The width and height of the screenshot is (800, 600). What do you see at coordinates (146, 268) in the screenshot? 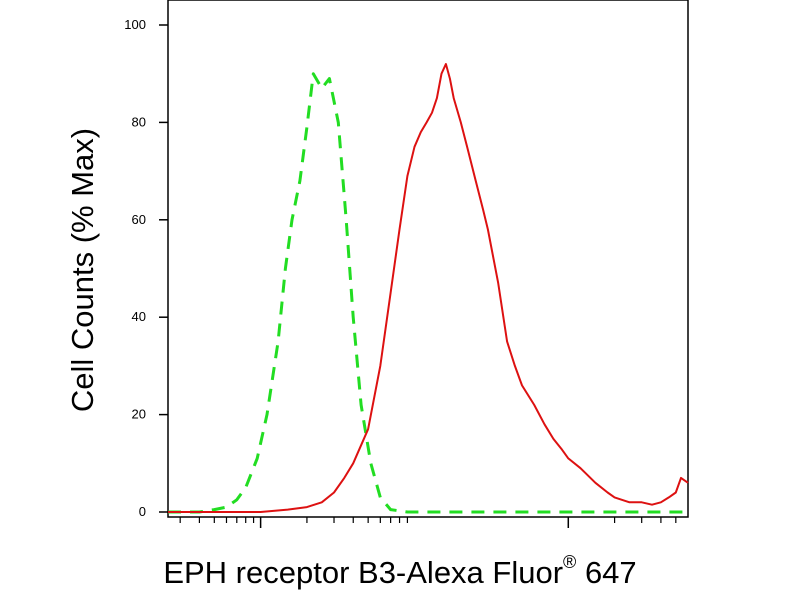
I see `y-axis: 0 20 40 60 80 100` at bounding box center [146, 268].